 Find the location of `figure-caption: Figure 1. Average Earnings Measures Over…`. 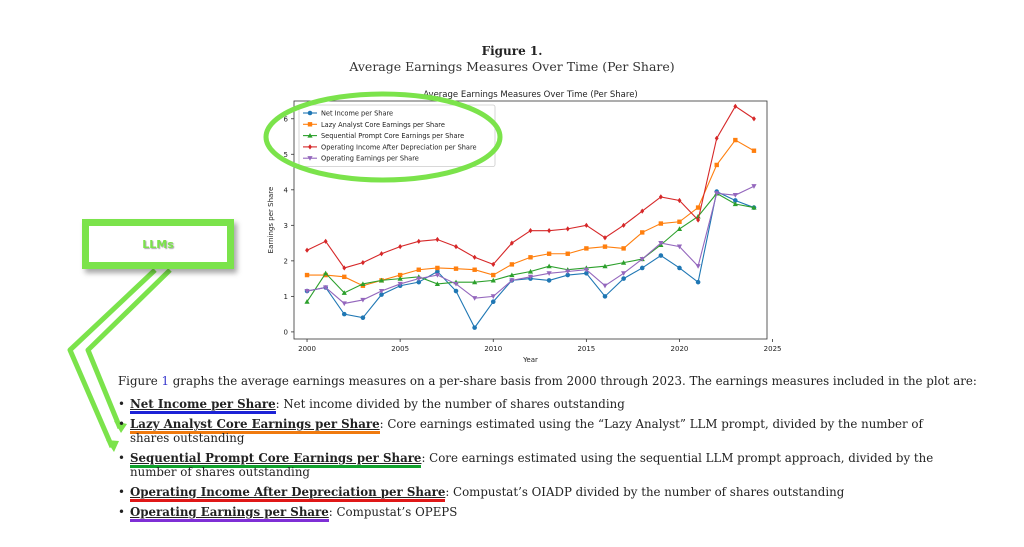

figure-caption: Figure 1. Average Earnings Measures Over… is located at coordinates (512, 59).